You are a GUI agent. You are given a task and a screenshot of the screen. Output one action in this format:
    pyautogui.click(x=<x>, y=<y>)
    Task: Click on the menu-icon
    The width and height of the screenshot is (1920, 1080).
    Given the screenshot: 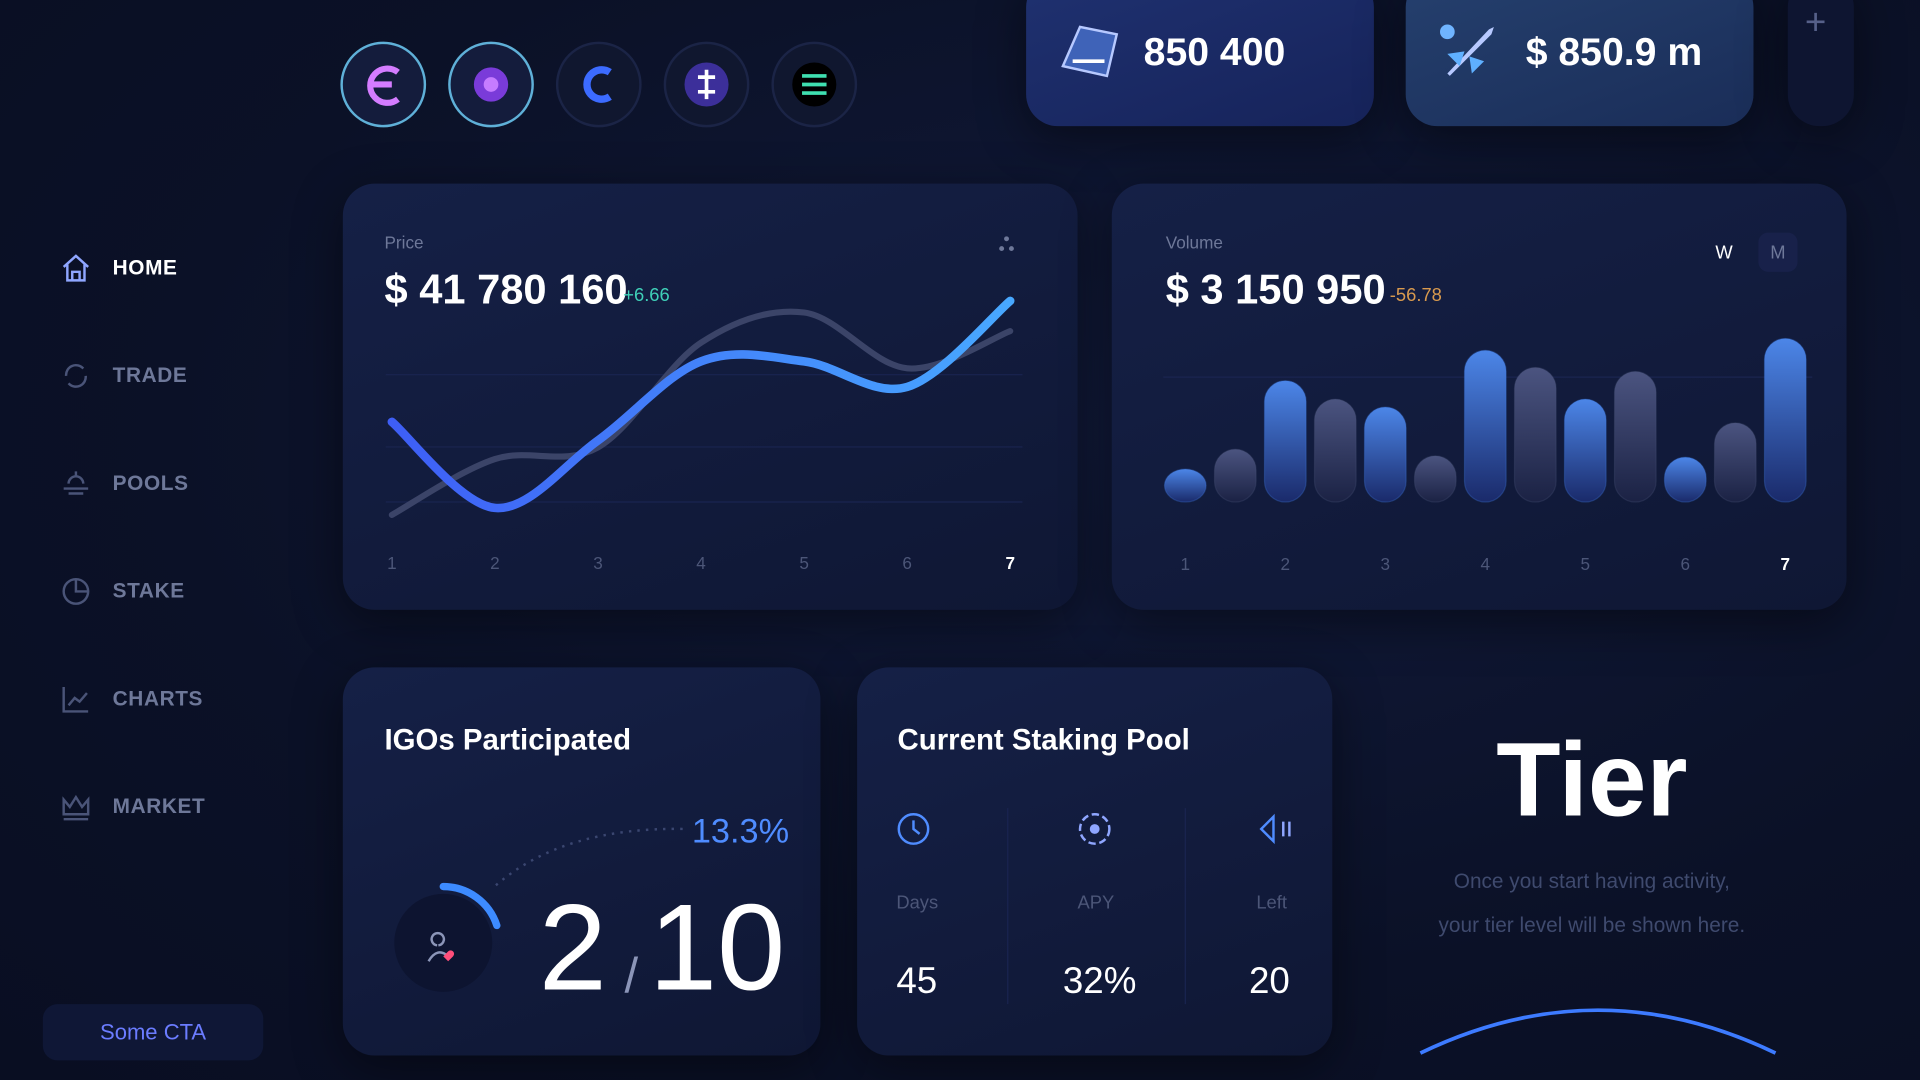 What is the action you would take?
    pyautogui.click(x=1006, y=243)
    